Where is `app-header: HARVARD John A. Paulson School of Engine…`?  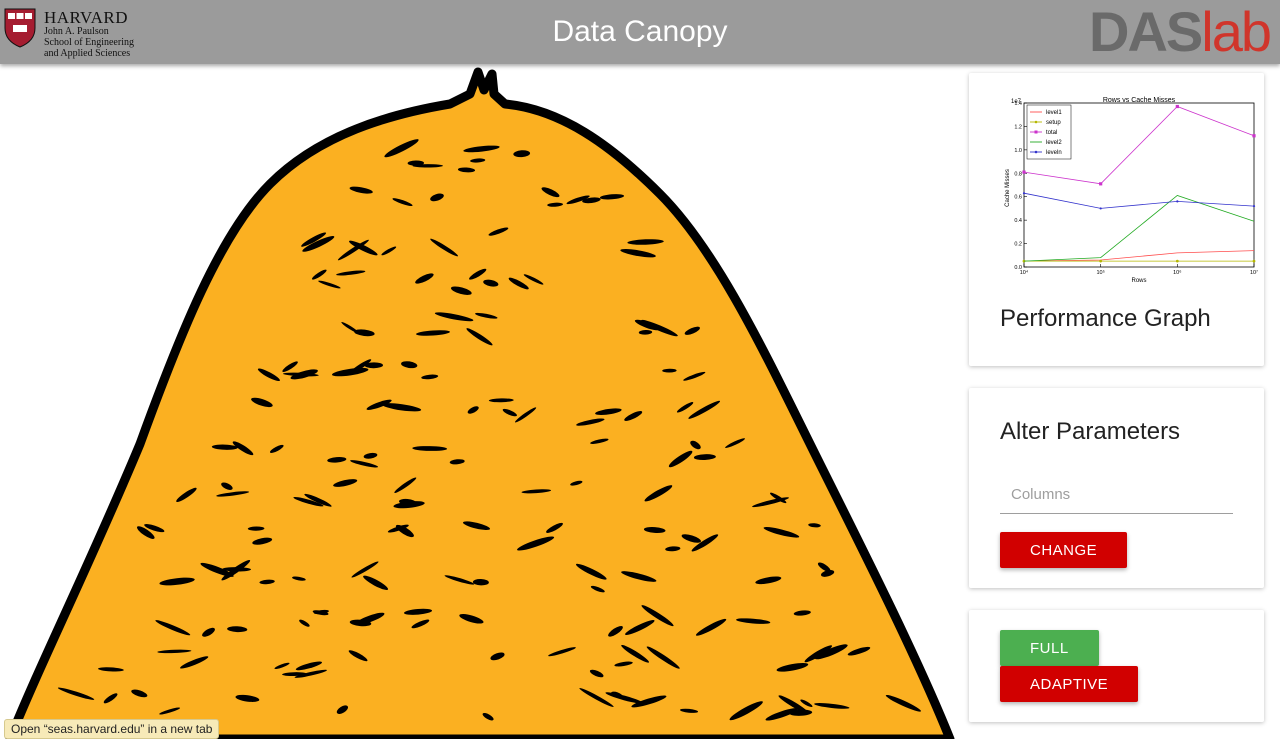
app-header: HARVARD John A. Paulson School of Engine… is located at coordinates (640, 32).